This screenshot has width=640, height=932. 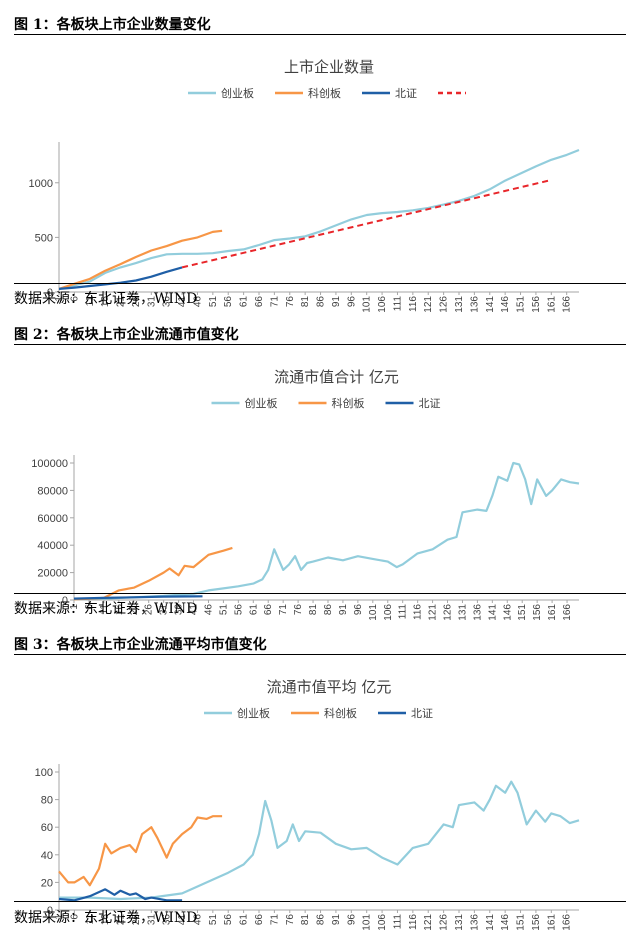 What do you see at coordinates (52, 519) in the screenshot?
I see `y-tick-label: 60000` at bounding box center [52, 519].